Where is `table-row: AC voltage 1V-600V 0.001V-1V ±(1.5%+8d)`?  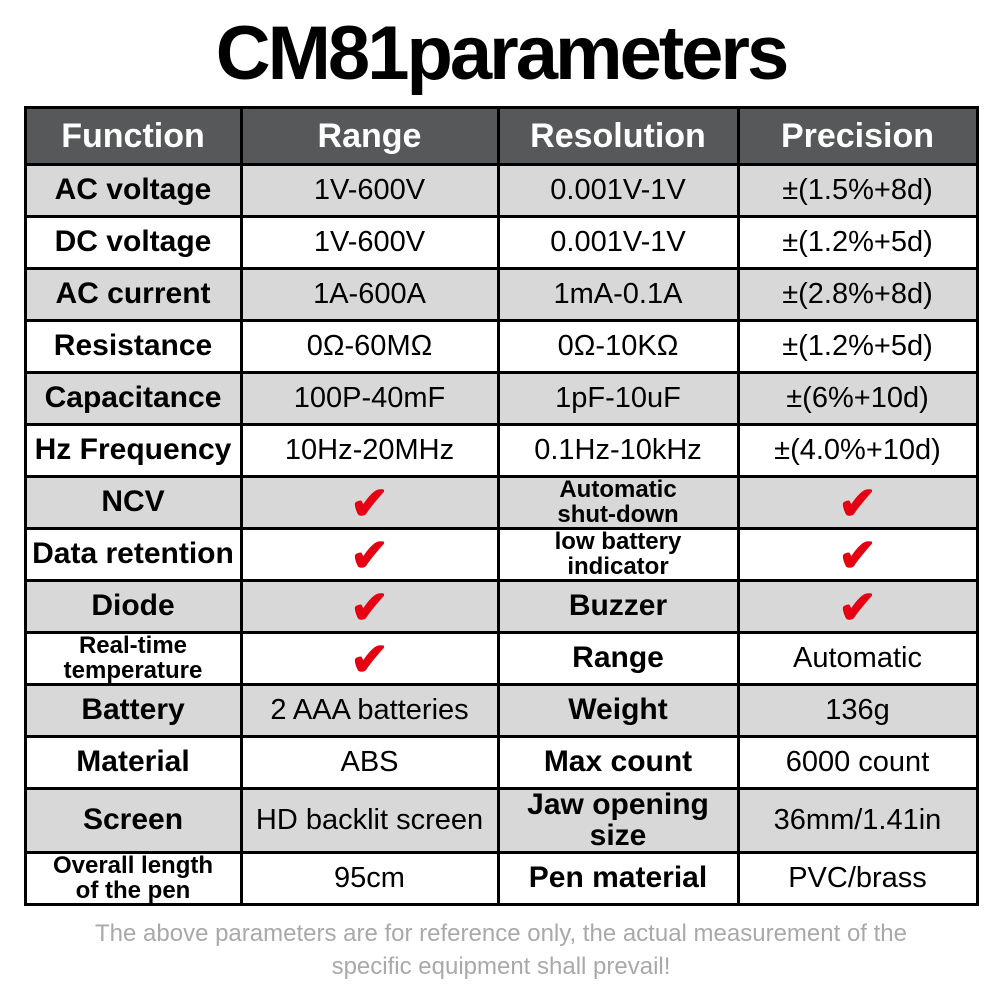
table-row: AC voltage 1V-600V 0.001V-1V ±(1.5%+8d) is located at coordinates (501, 190).